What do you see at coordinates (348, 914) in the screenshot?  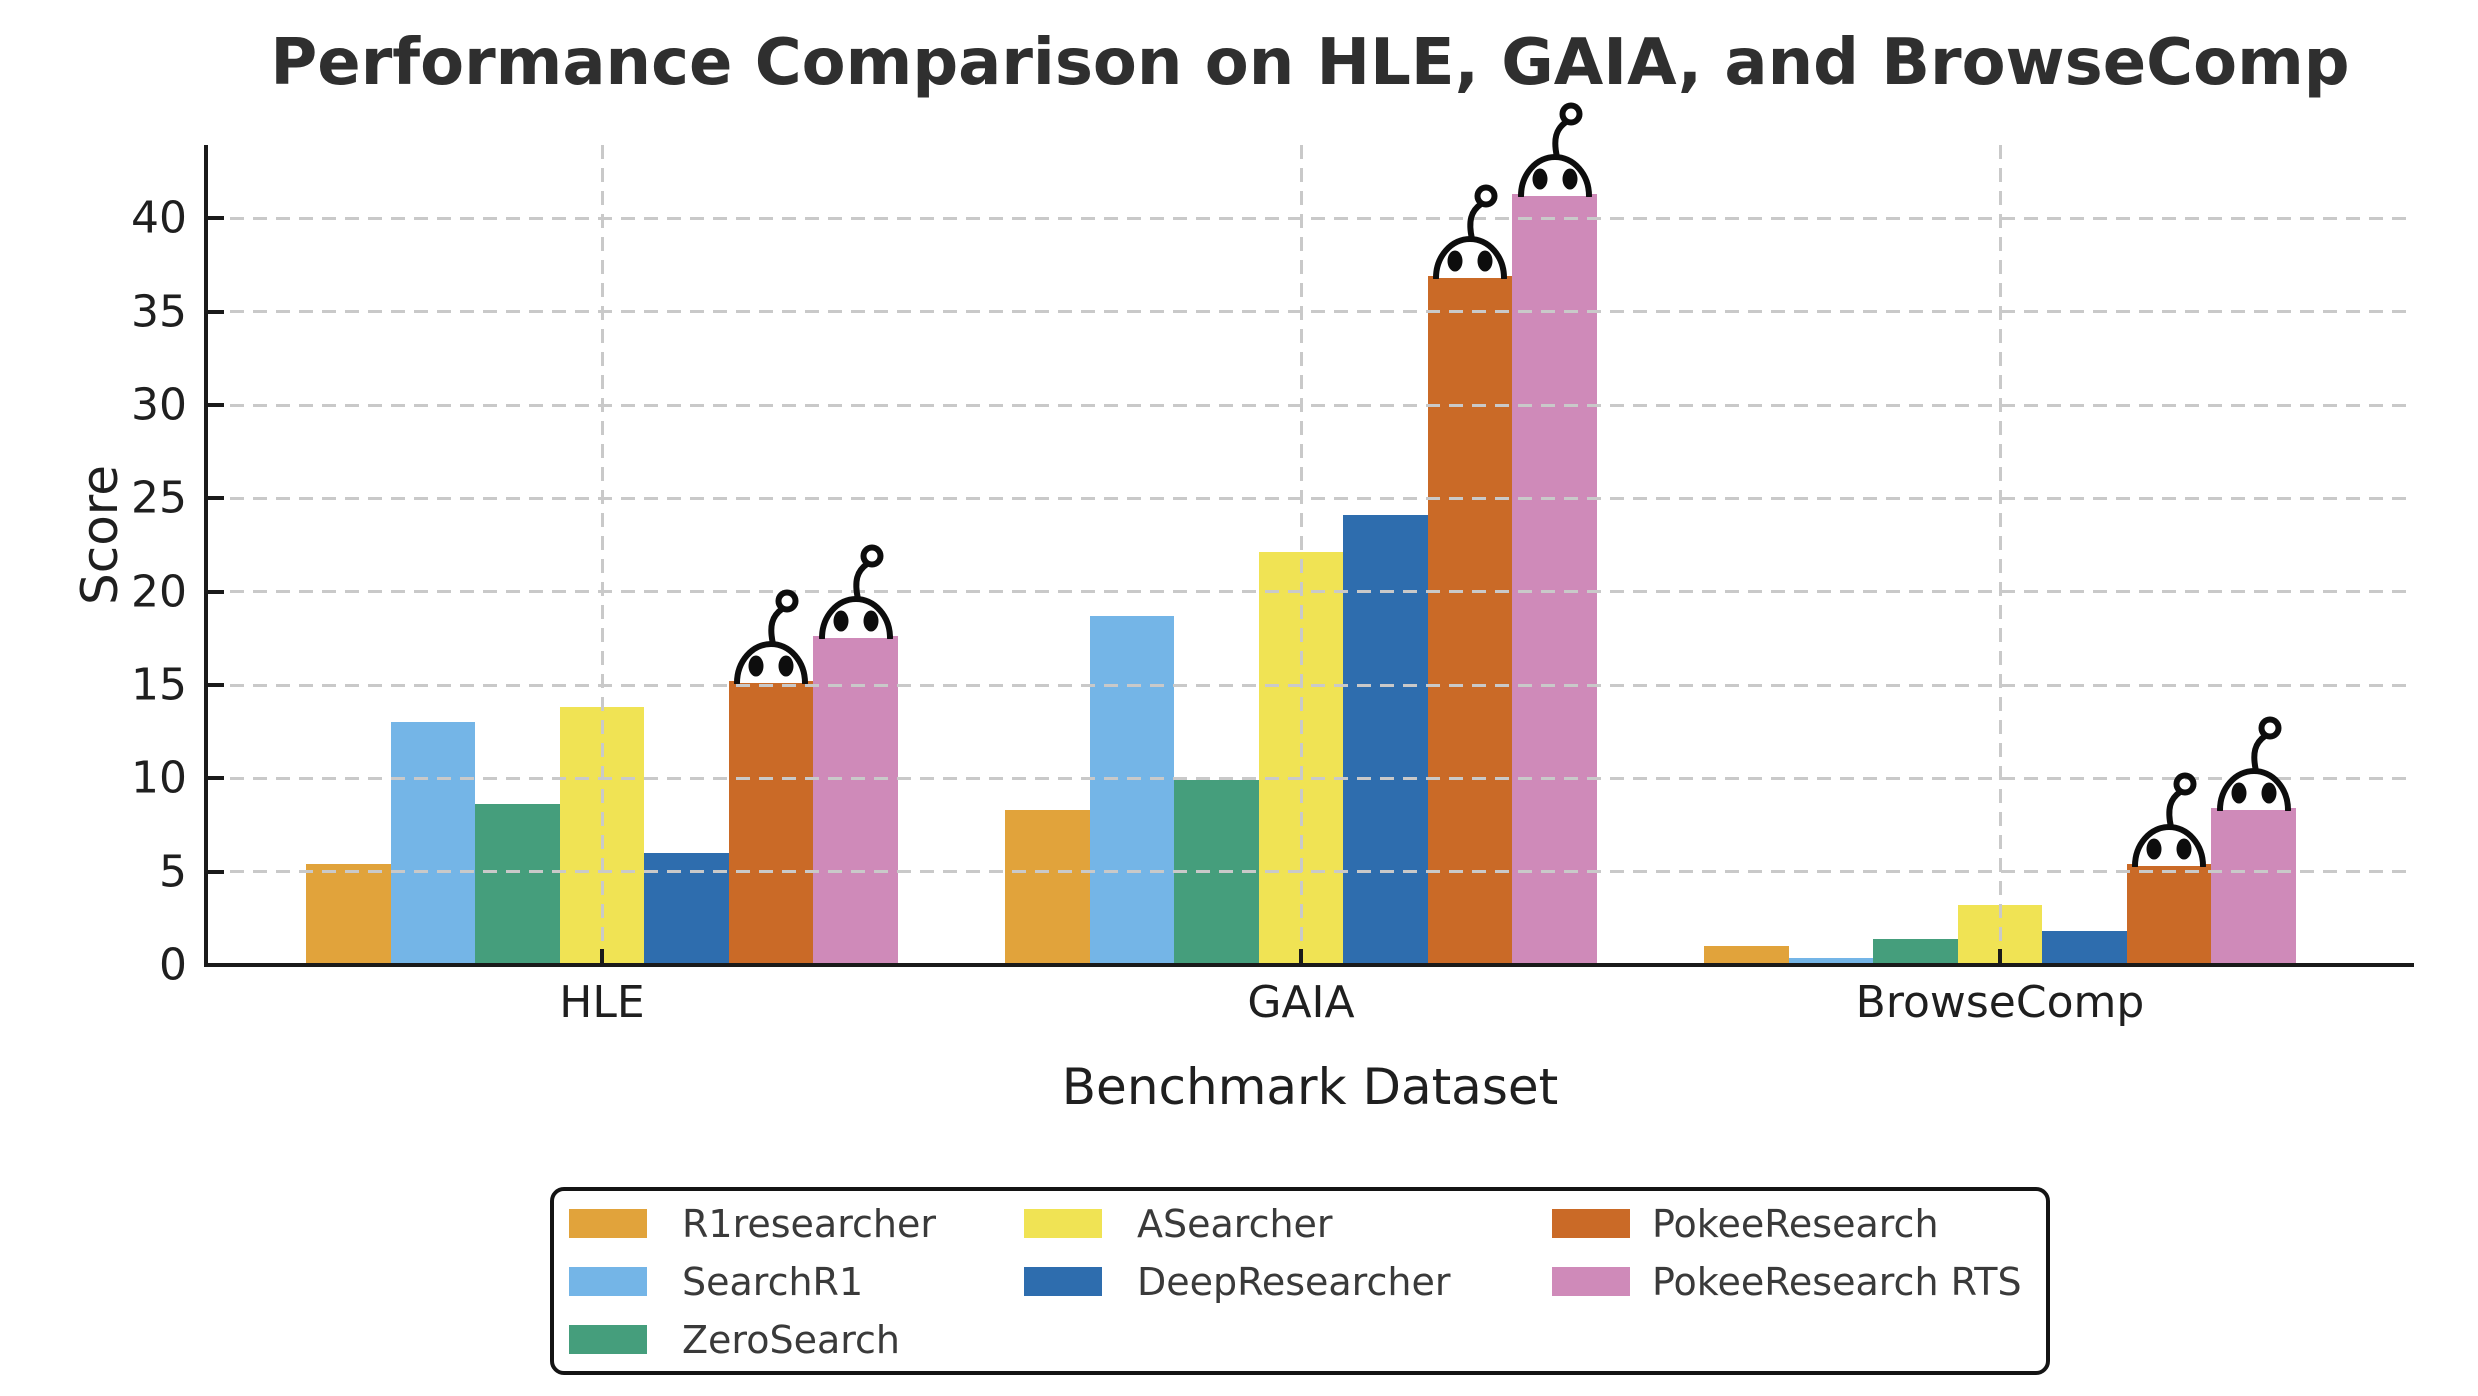 I see `bar-r1researcher-hle` at bounding box center [348, 914].